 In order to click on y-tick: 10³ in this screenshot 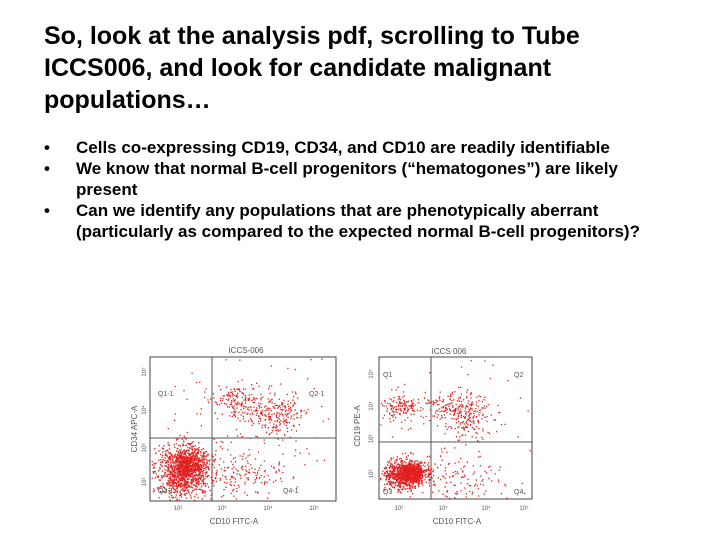, I will do `click(145, 448)`.